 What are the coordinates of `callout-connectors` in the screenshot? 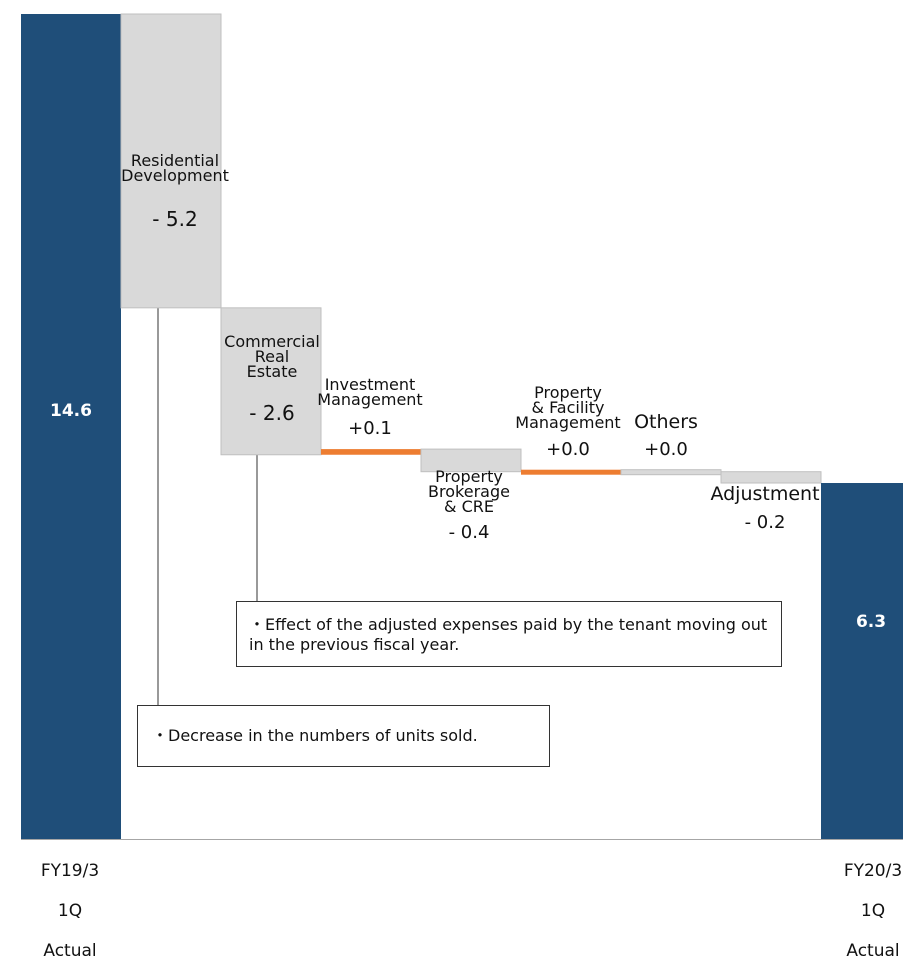 It's located at (207, 501).